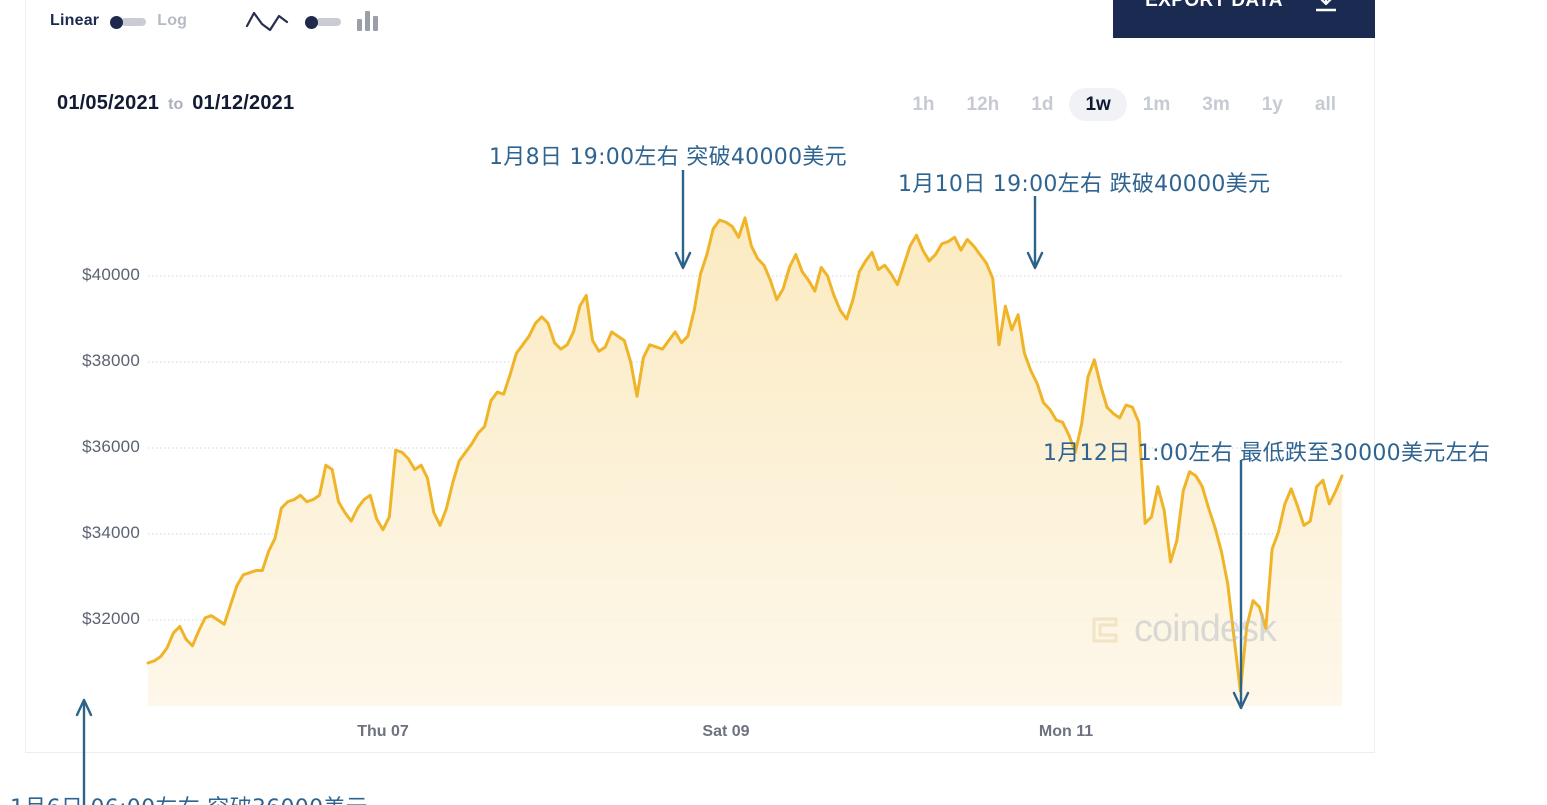  I want to click on period-1y: 1y, so click(1272, 104).